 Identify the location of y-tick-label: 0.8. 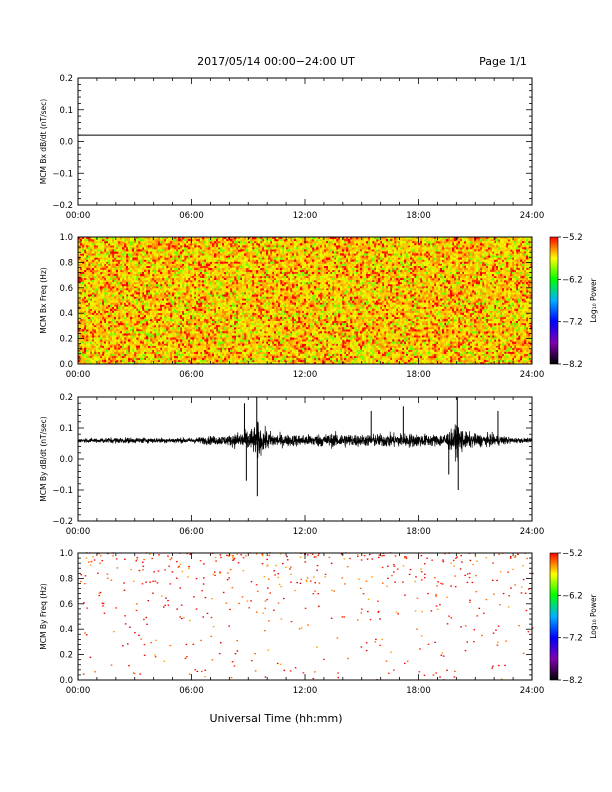
(66, 579).